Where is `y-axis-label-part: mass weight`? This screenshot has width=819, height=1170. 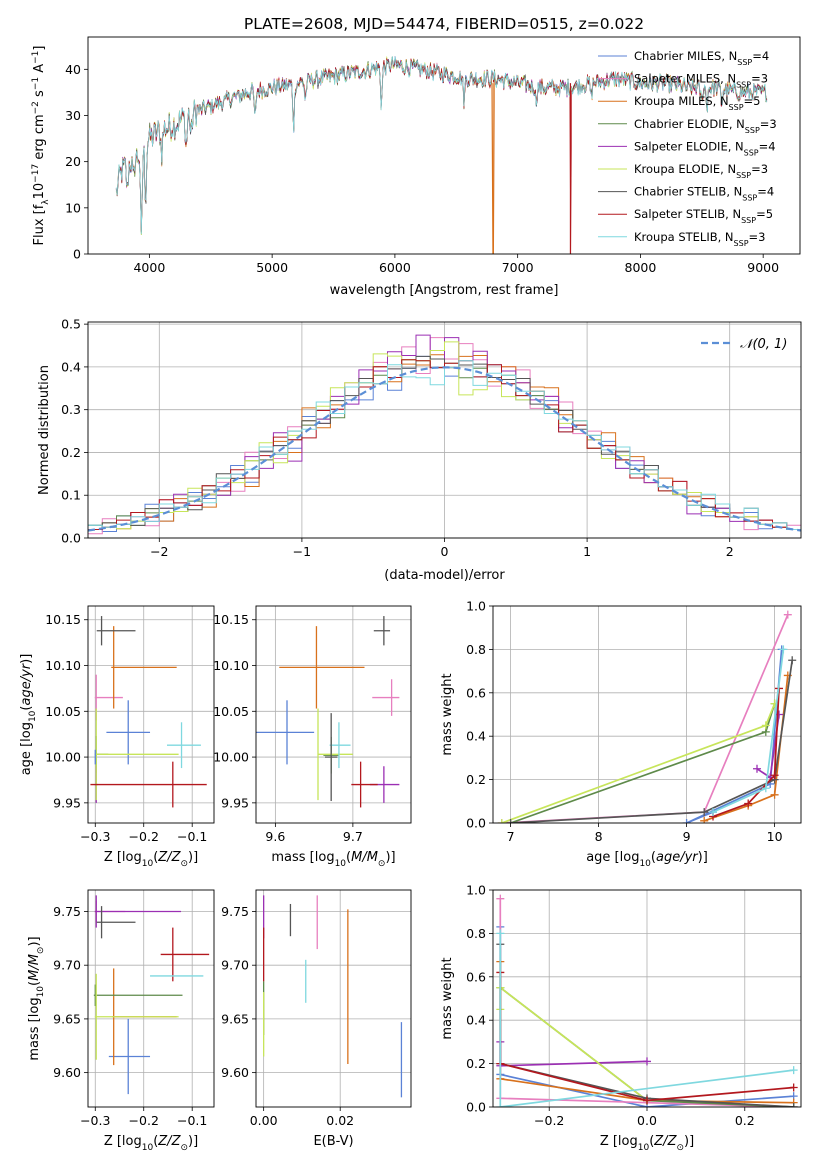
y-axis-label-part: mass weight is located at coordinates (447, 714).